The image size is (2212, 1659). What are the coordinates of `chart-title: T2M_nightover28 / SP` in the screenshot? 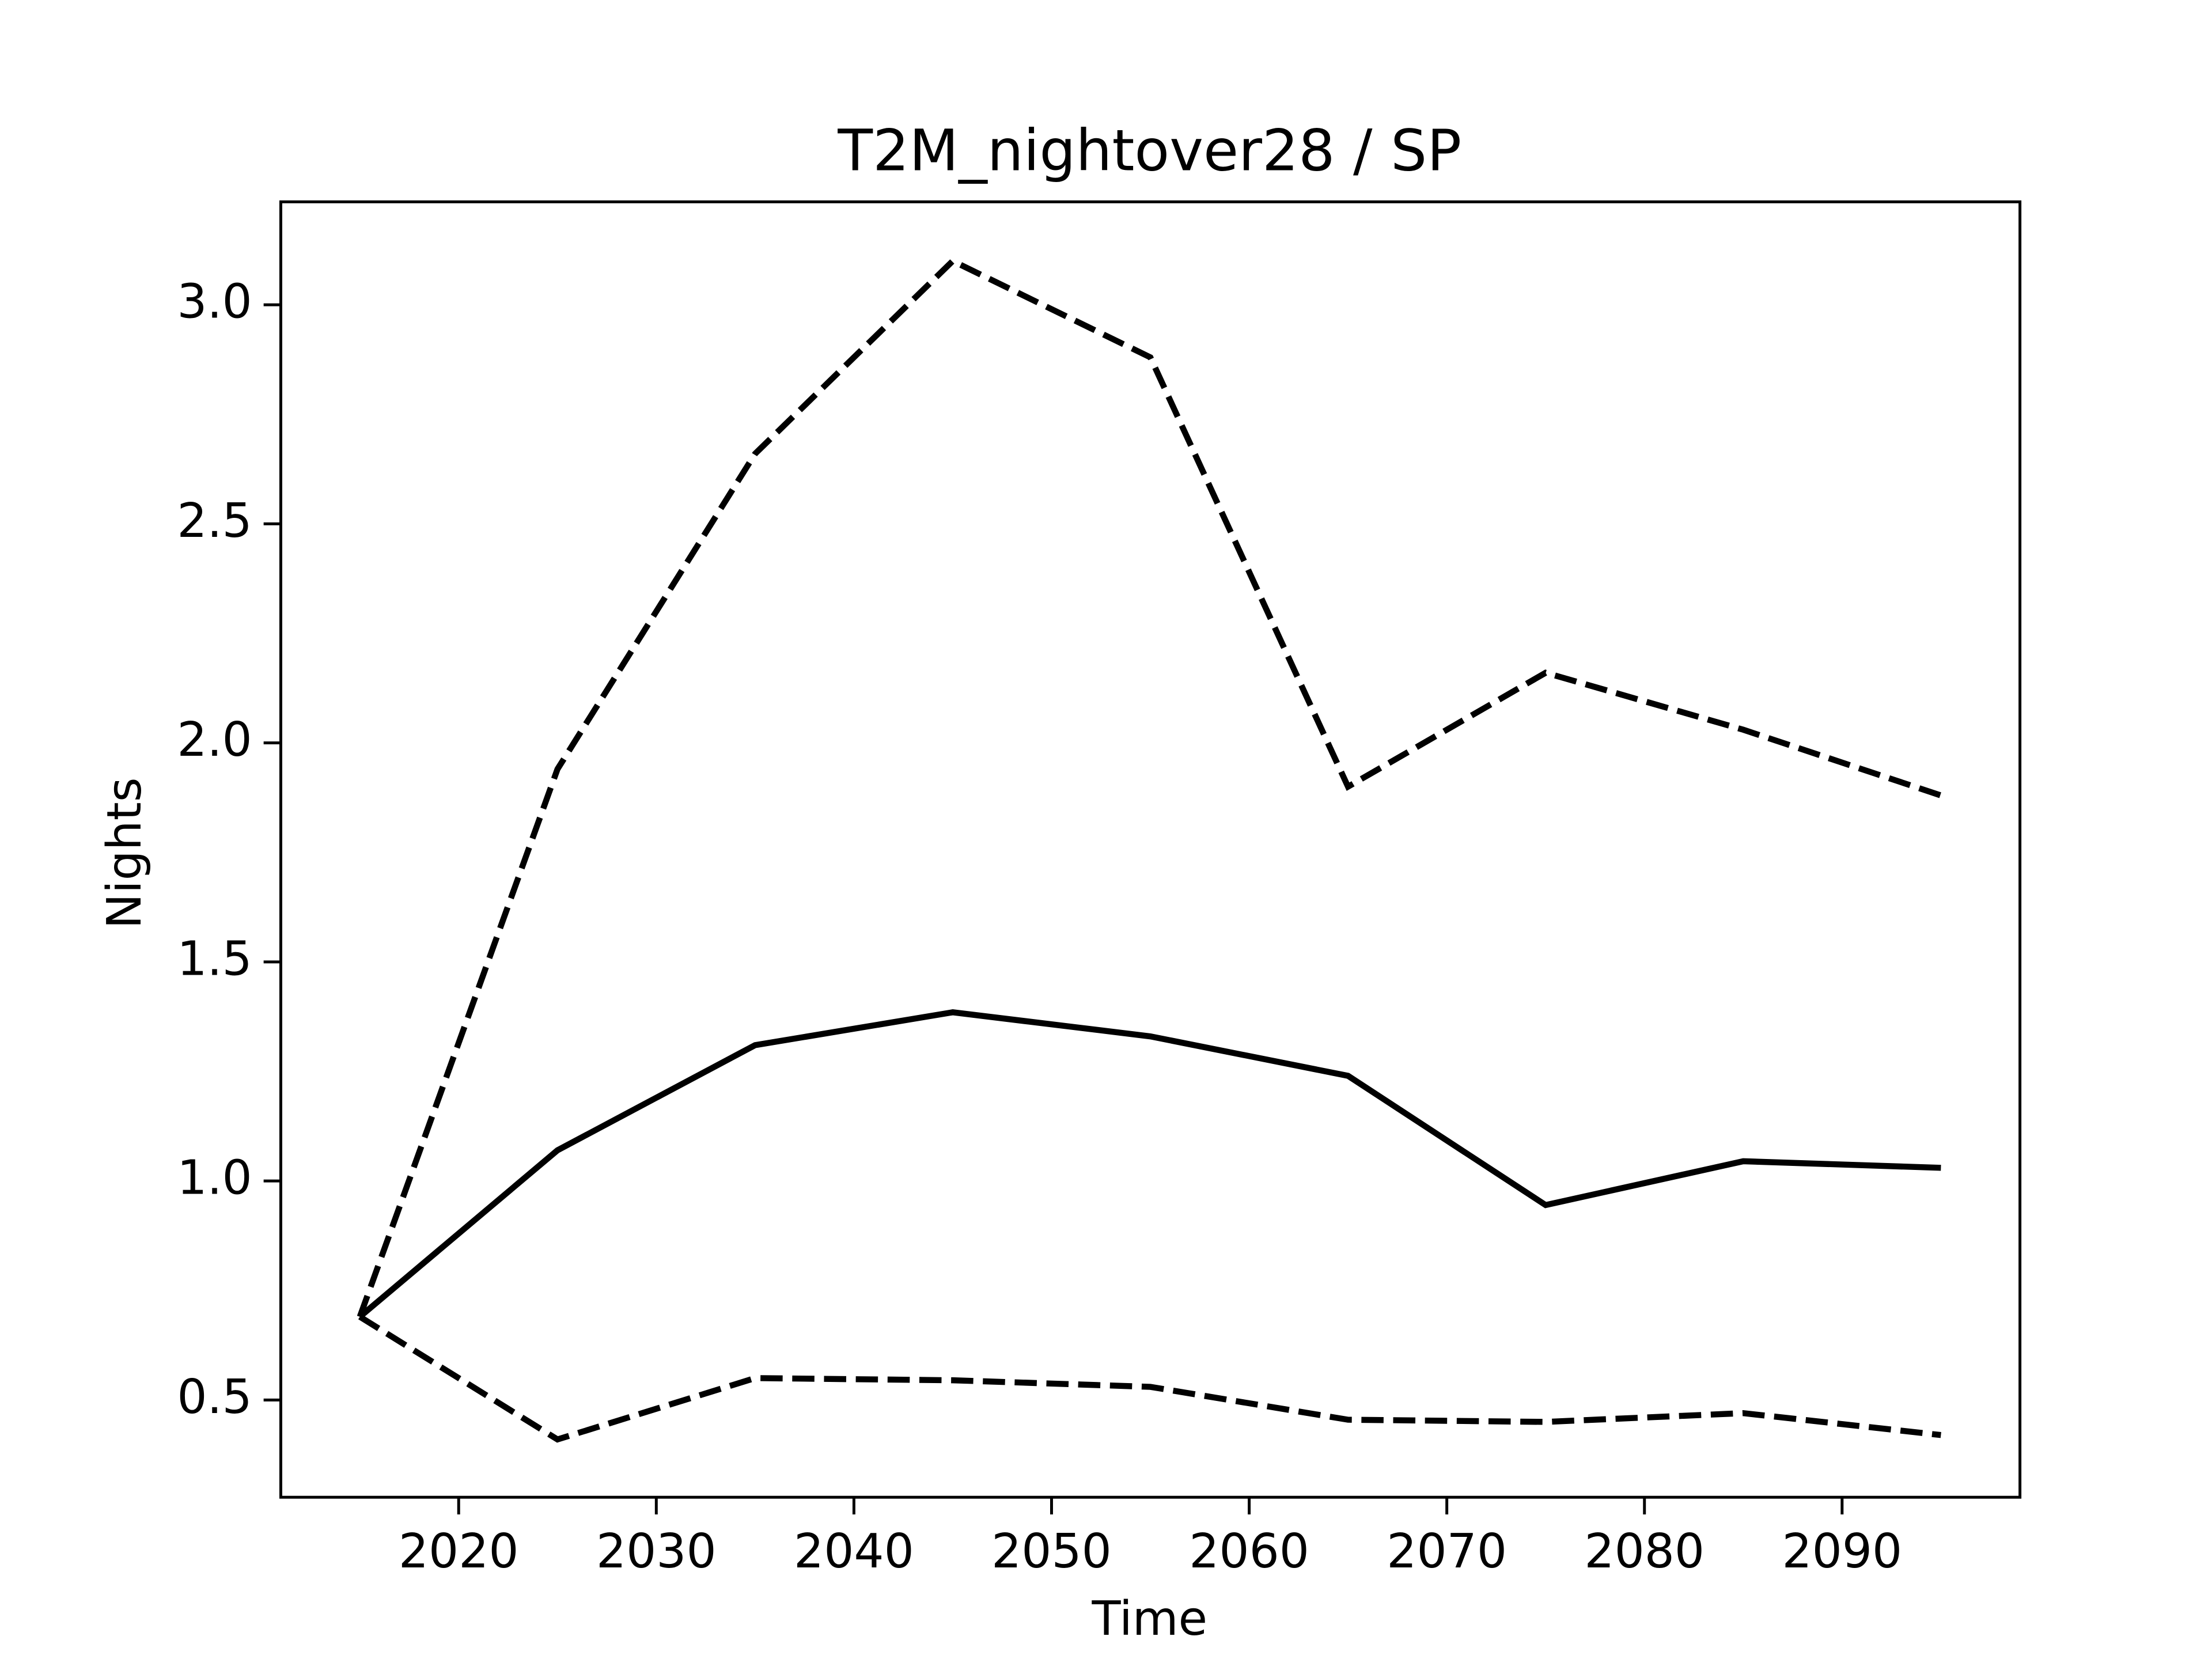 It's located at (1149, 151).